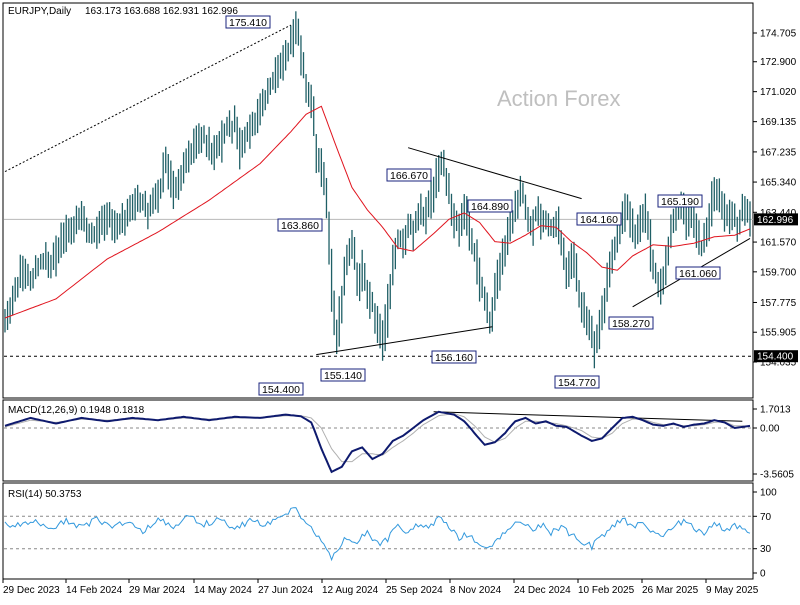 The width and height of the screenshot is (800, 605). Describe the element at coordinates (778, 152) in the screenshot. I see `price-tick-label: 167.235` at that location.